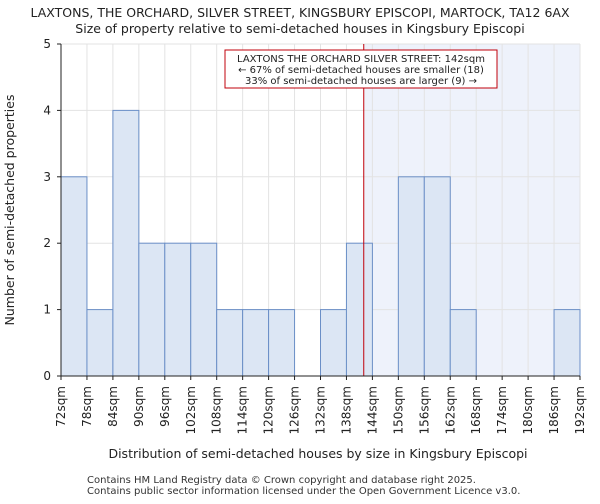 The image size is (600, 504). What do you see at coordinates (411, 276) in the screenshot?
I see `bar-150sqm` at bounding box center [411, 276].